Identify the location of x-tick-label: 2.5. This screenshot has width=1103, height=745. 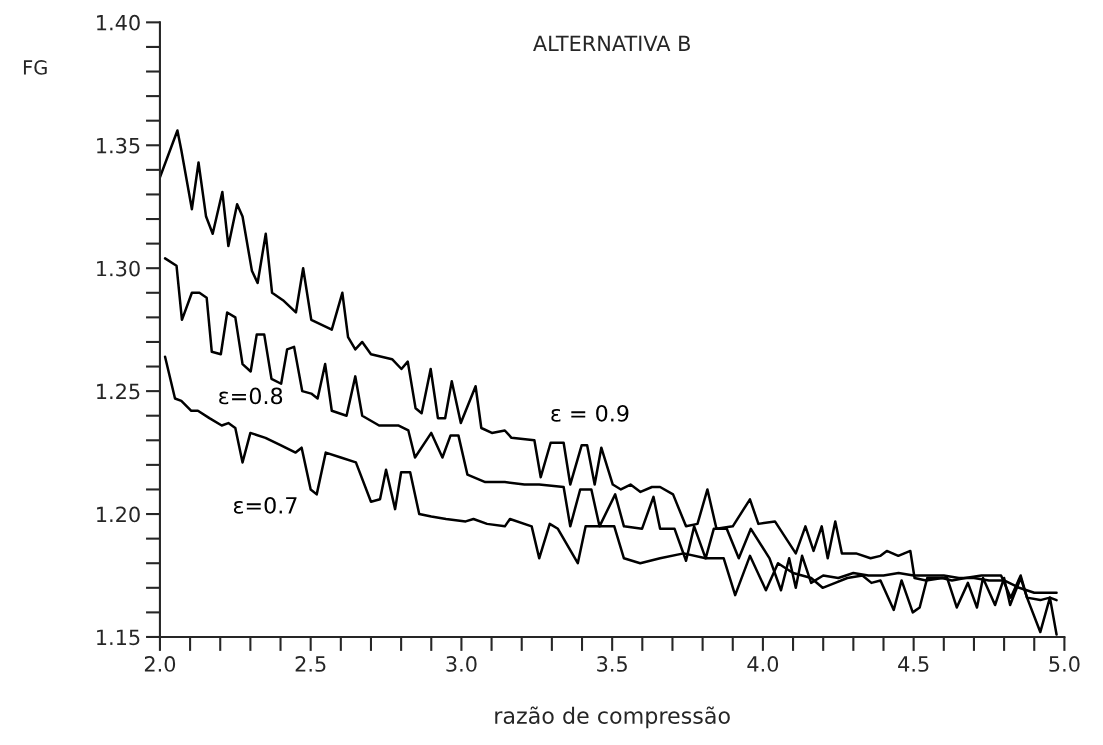
(310, 664).